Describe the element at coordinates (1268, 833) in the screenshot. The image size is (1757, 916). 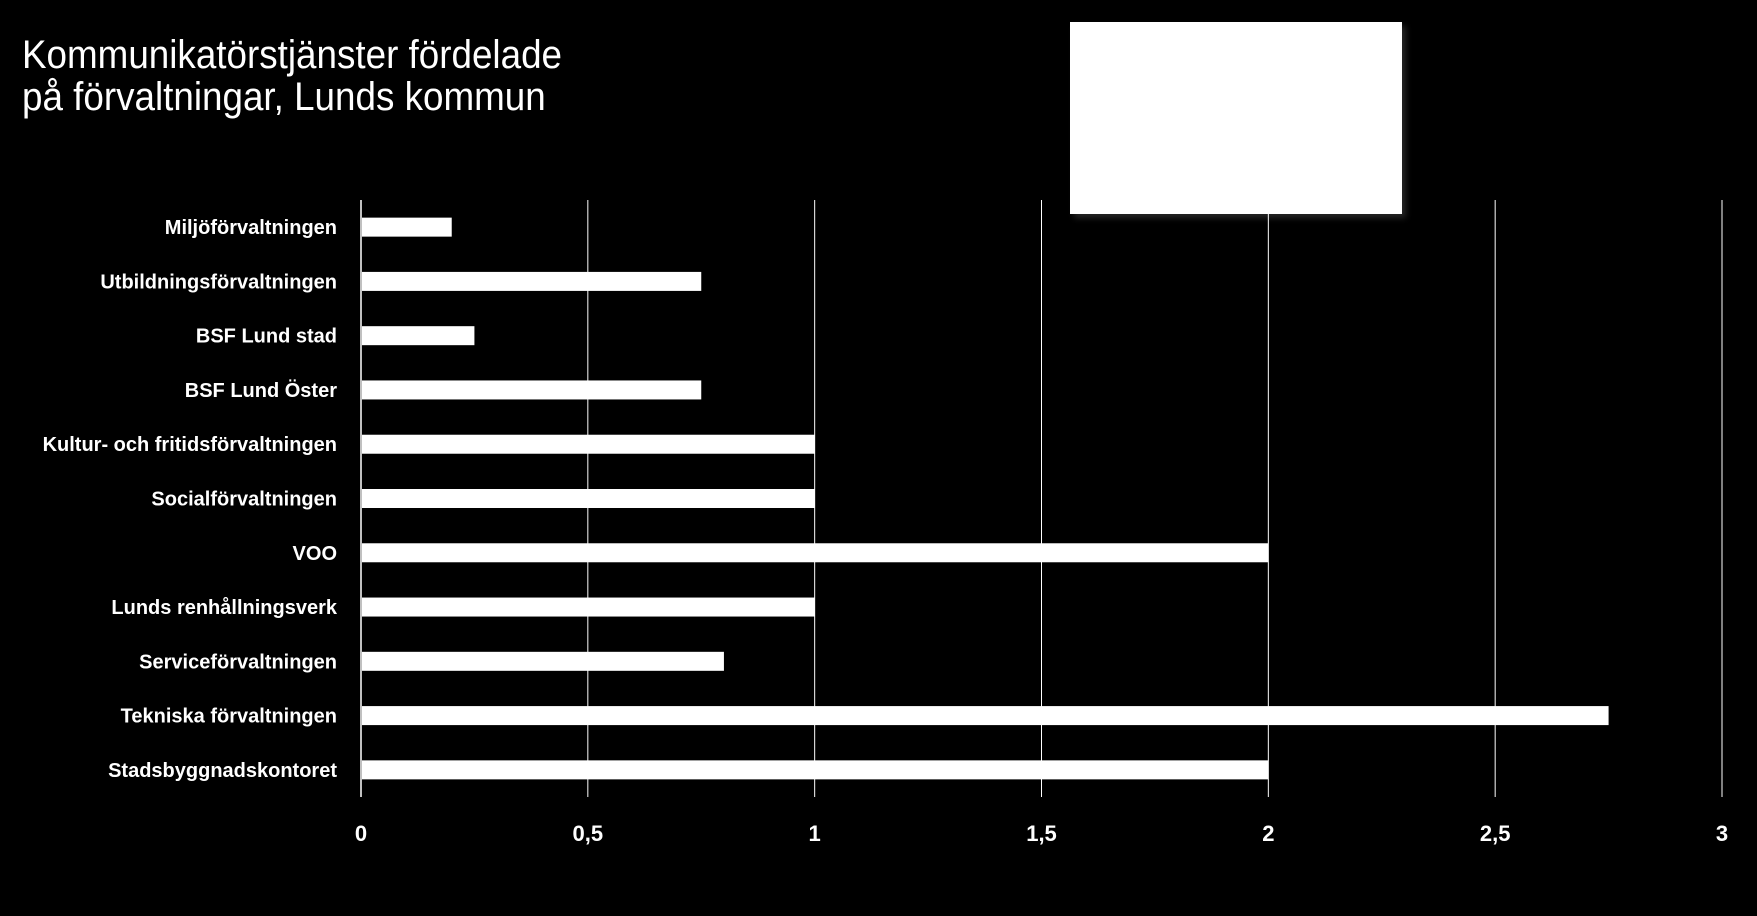
I see `x-tick-label: 2` at that location.